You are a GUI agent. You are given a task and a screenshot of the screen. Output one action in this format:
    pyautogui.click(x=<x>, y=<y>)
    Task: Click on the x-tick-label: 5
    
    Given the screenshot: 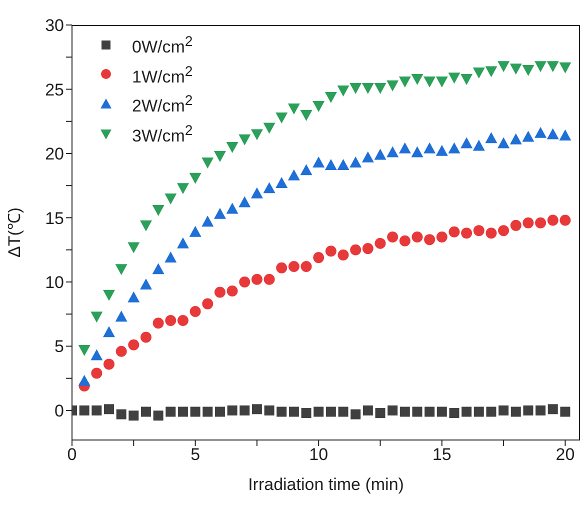 What is the action you would take?
    pyautogui.click(x=195, y=454)
    